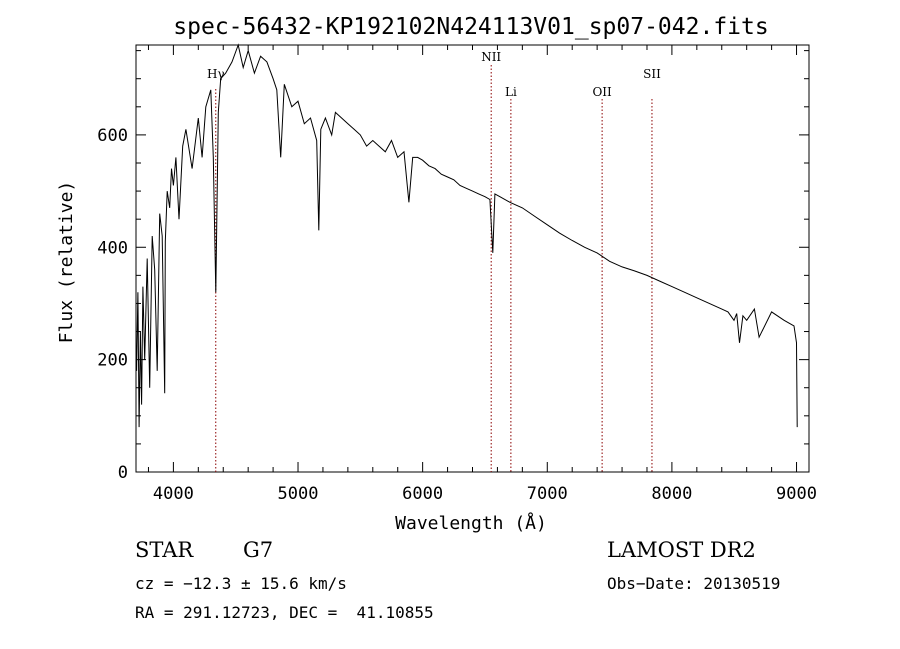 The width and height of the screenshot is (900, 649). What do you see at coordinates (164, 550) in the screenshot?
I see `object-type: STAR` at bounding box center [164, 550].